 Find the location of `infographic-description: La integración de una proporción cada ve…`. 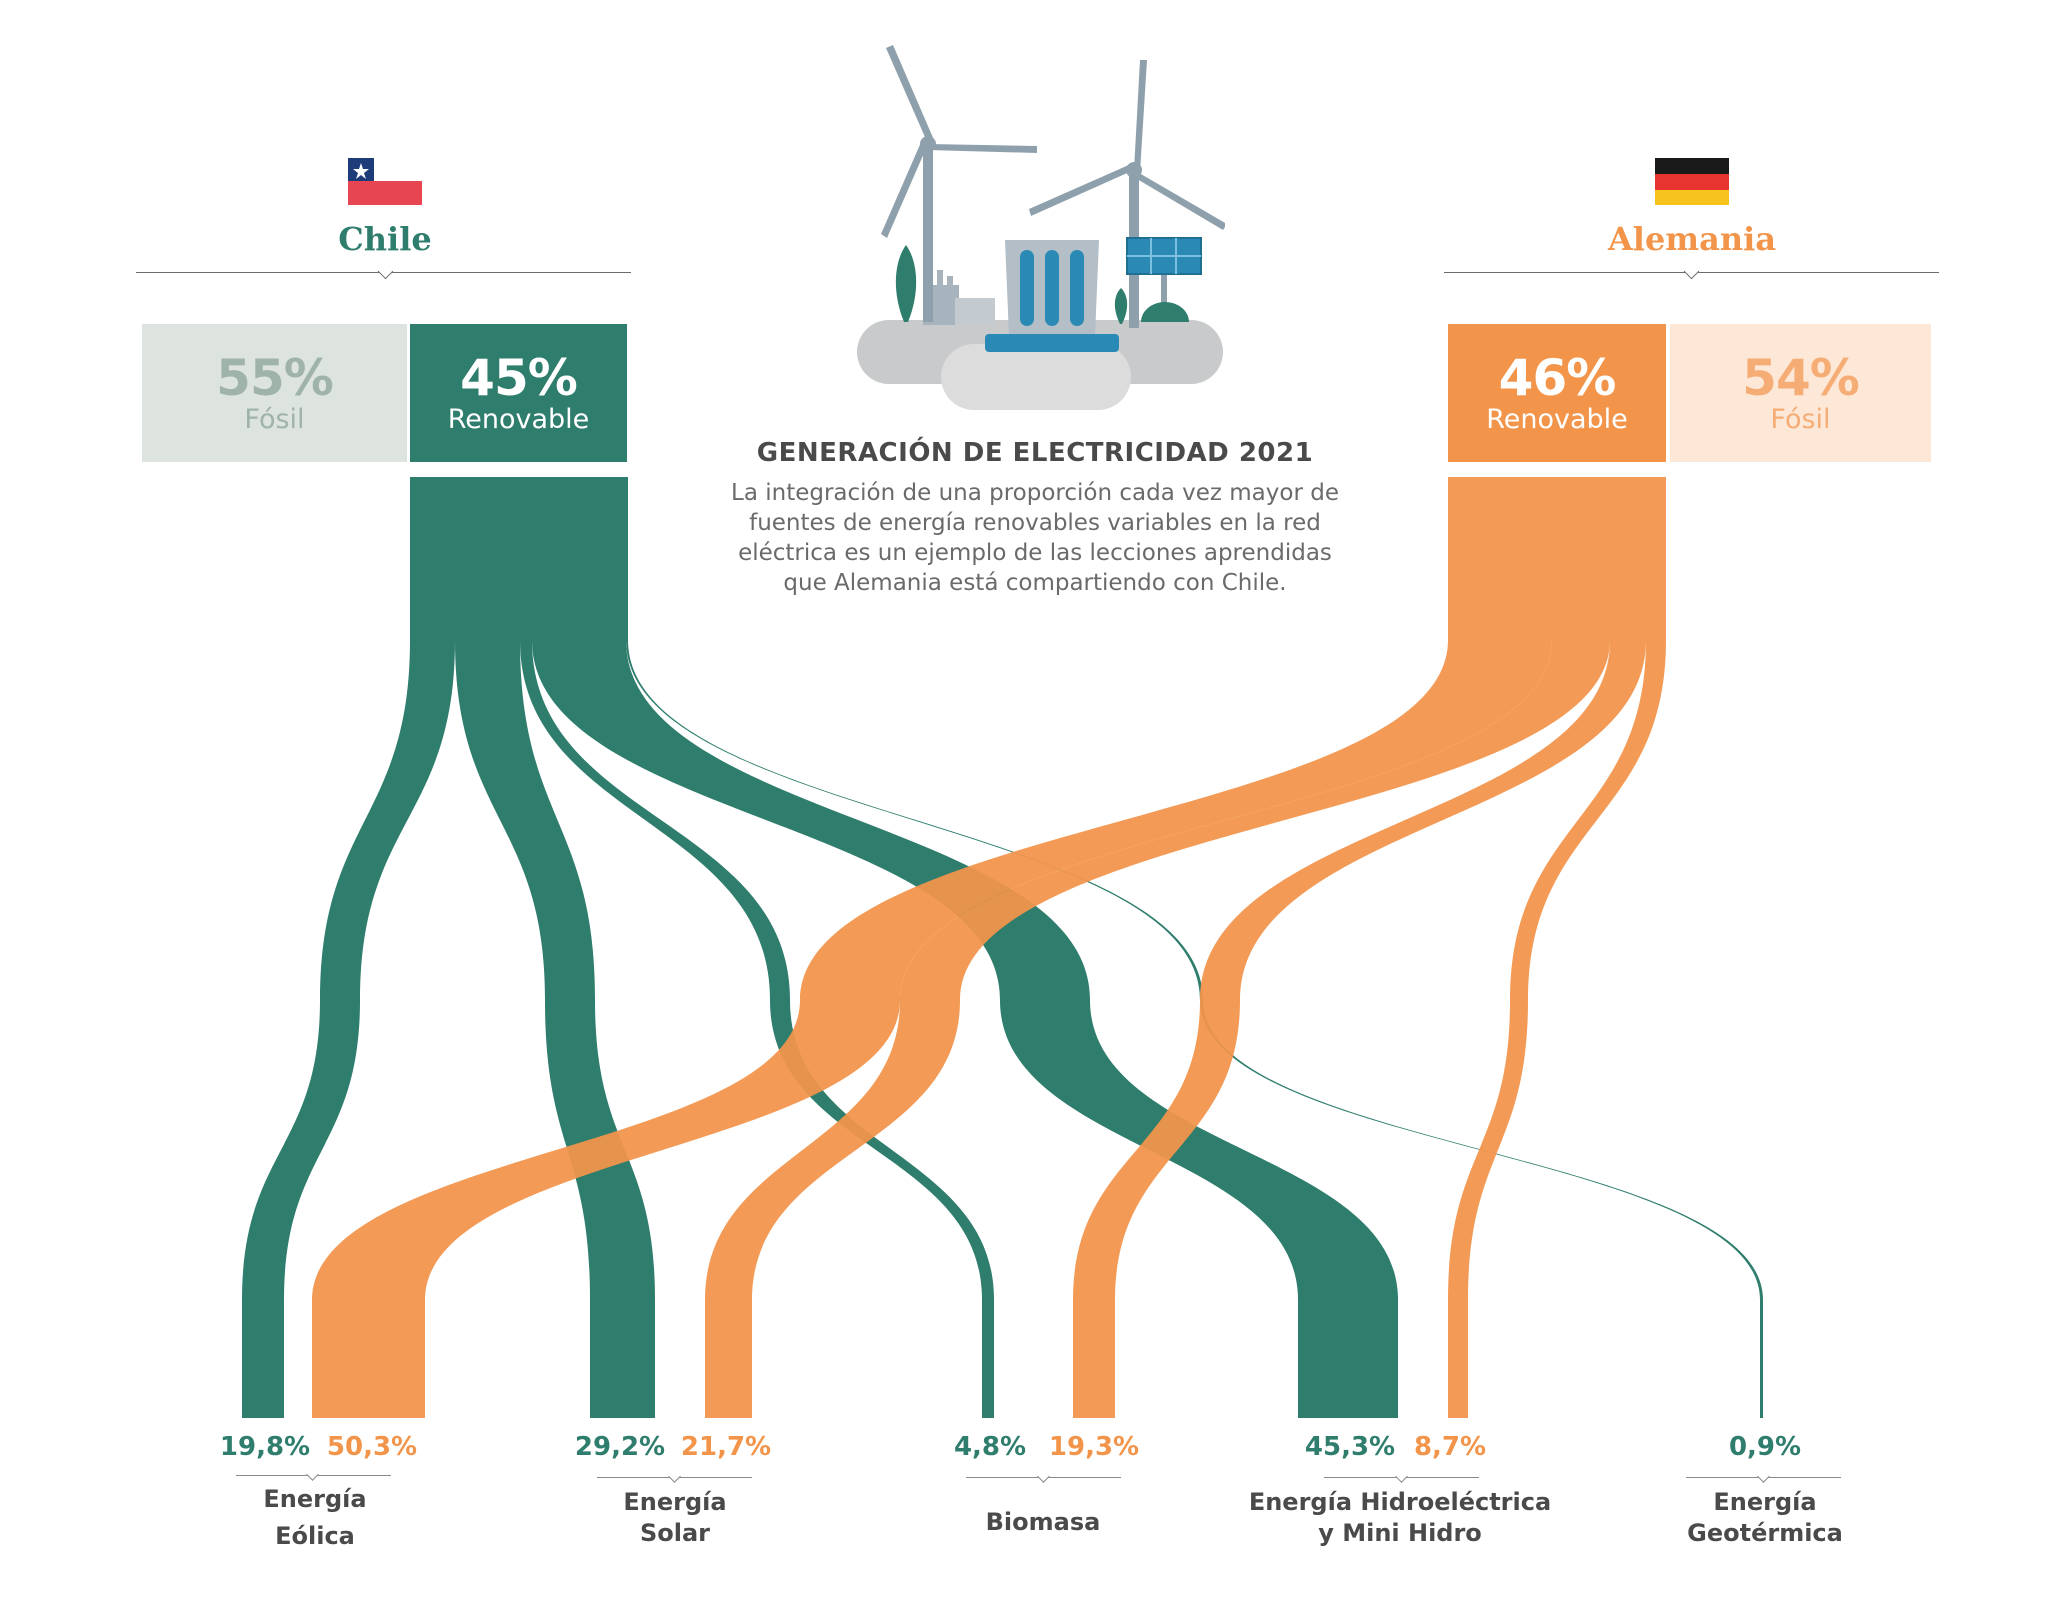

infographic-description: La integración de una proporción cada ve… is located at coordinates (1035, 538).